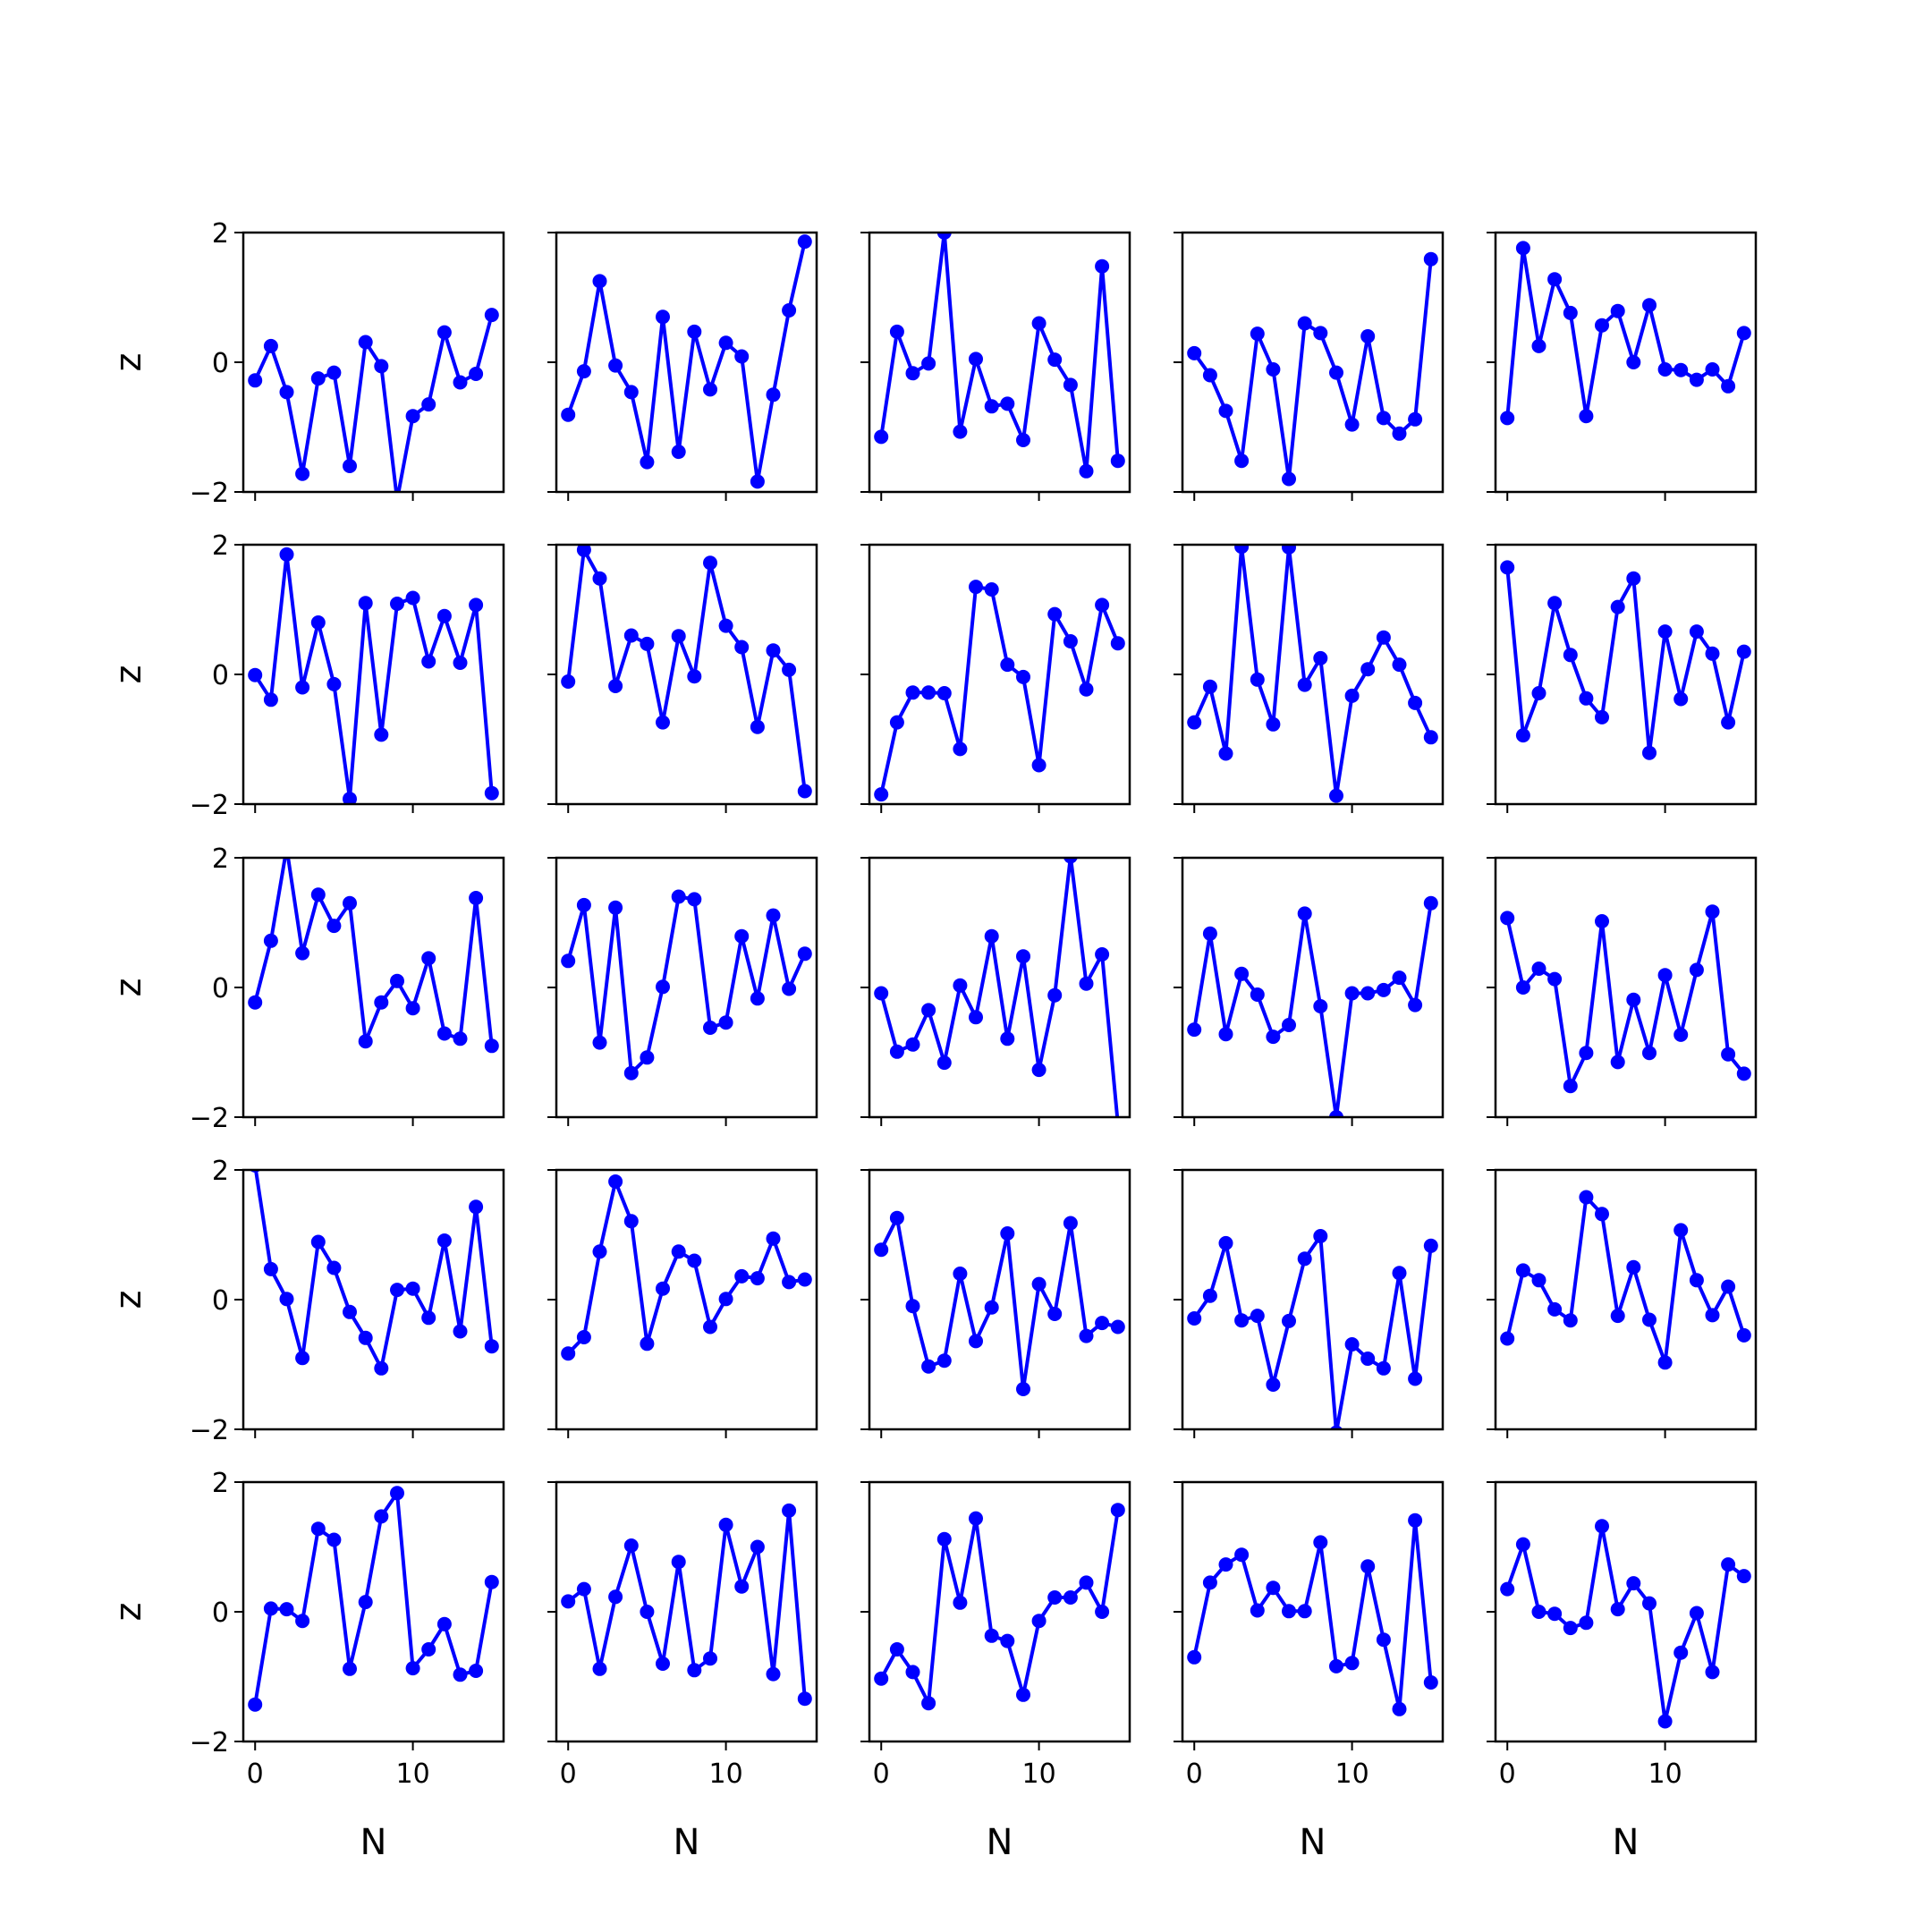 Image resolution: width=1932 pixels, height=1932 pixels. I want to click on subplot-r4-c4, so click(1309, 1303).